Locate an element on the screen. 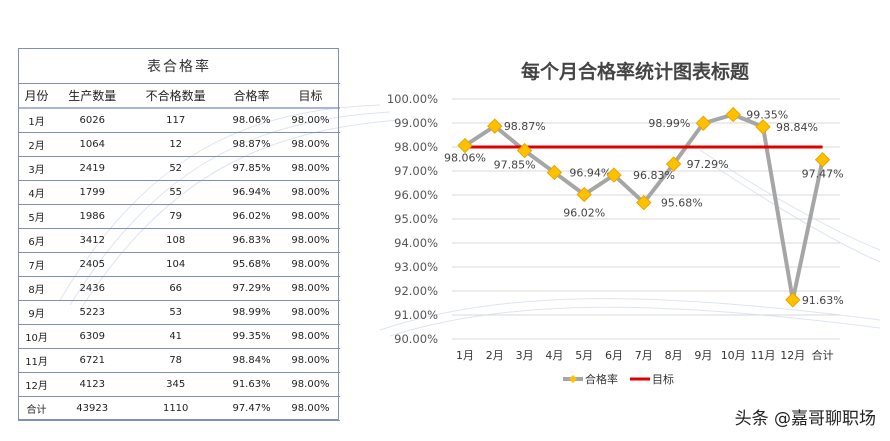  table-cell: 43923 is located at coordinates (92, 408).